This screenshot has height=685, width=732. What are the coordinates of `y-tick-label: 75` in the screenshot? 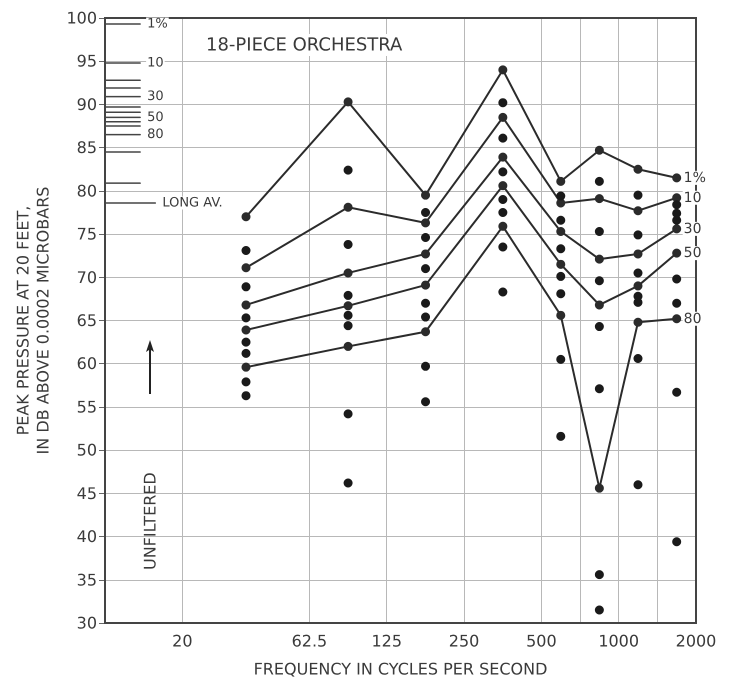 It's located at (86, 234).